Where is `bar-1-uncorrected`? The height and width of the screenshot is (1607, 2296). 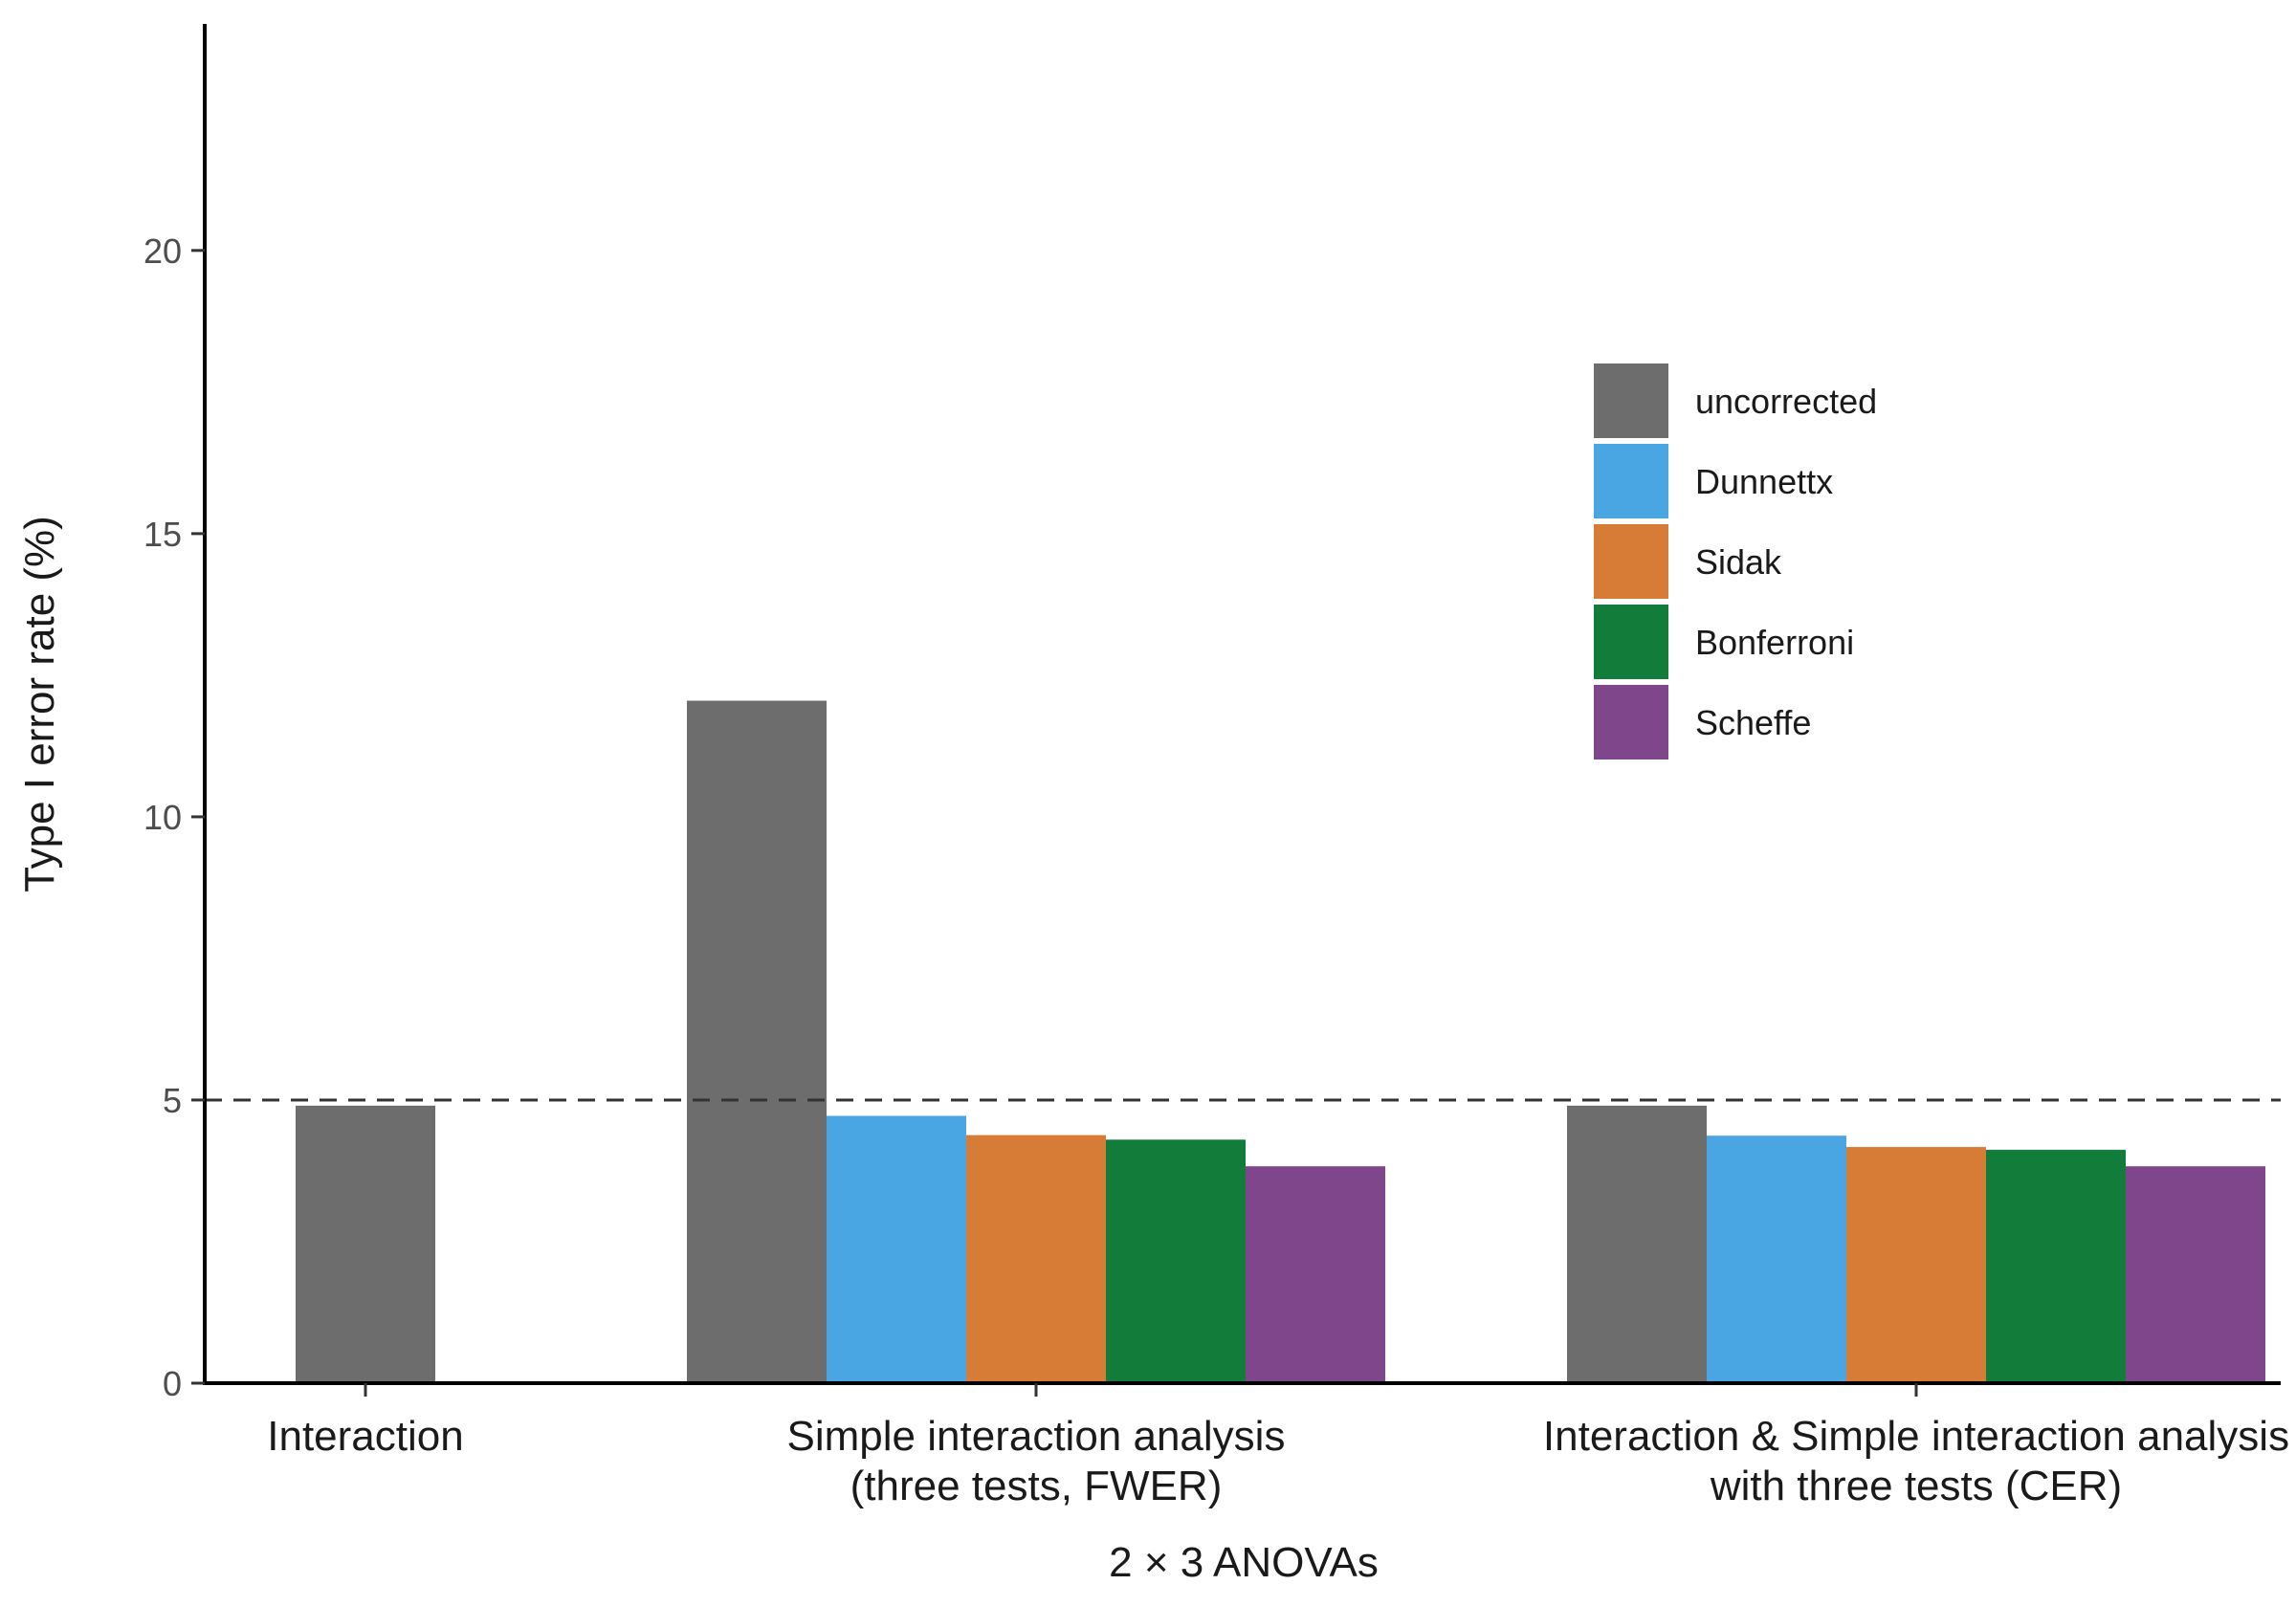
bar-1-uncorrected is located at coordinates (366, 1244).